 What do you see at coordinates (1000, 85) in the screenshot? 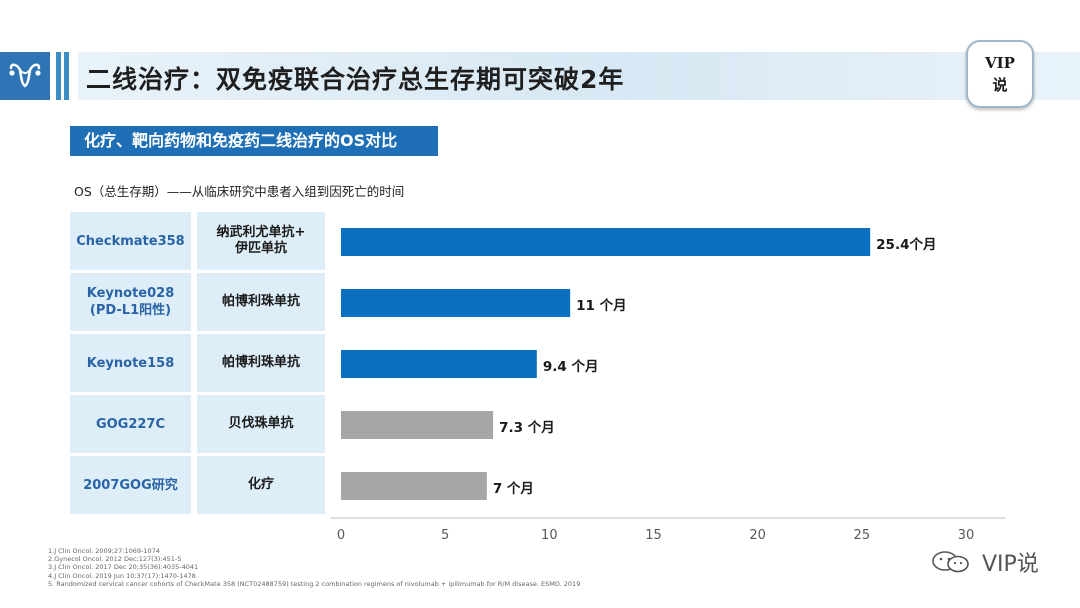
I see `vip-badge-line2: 说` at bounding box center [1000, 85].